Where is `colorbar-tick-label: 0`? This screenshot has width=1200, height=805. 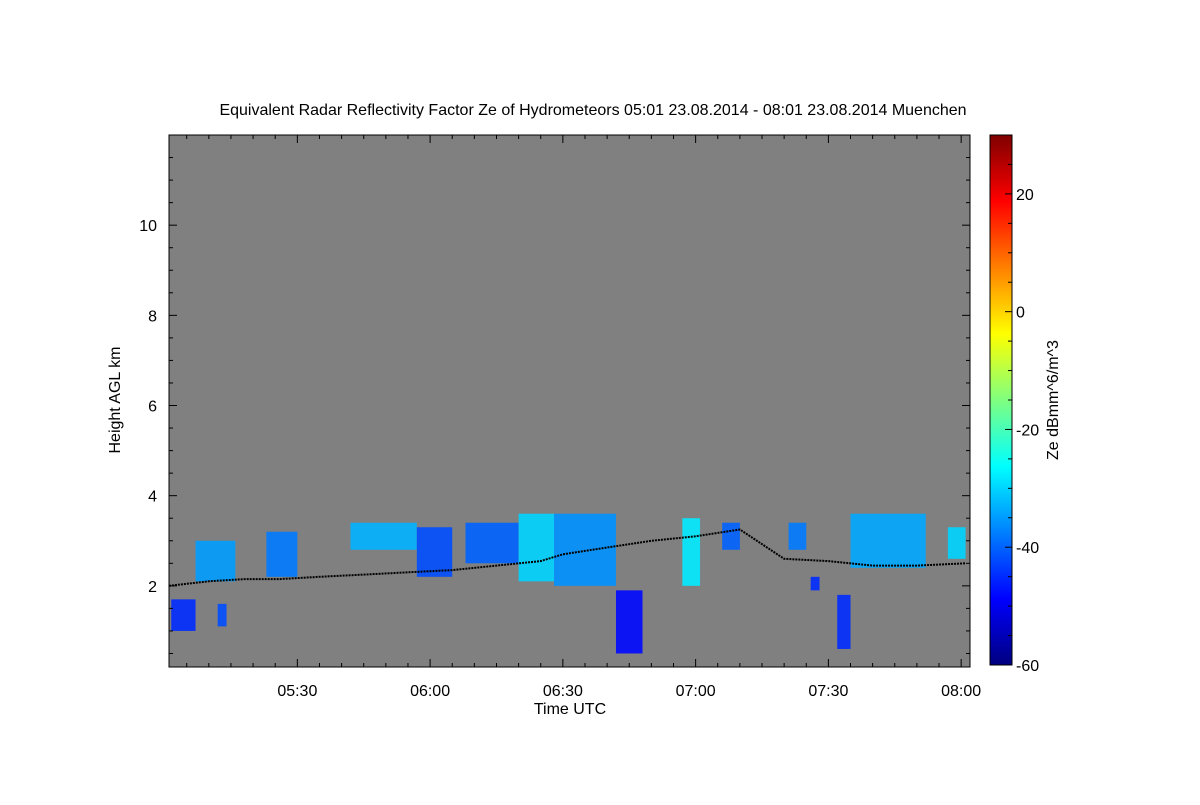 colorbar-tick-label: 0 is located at coordinates (1020, 313).